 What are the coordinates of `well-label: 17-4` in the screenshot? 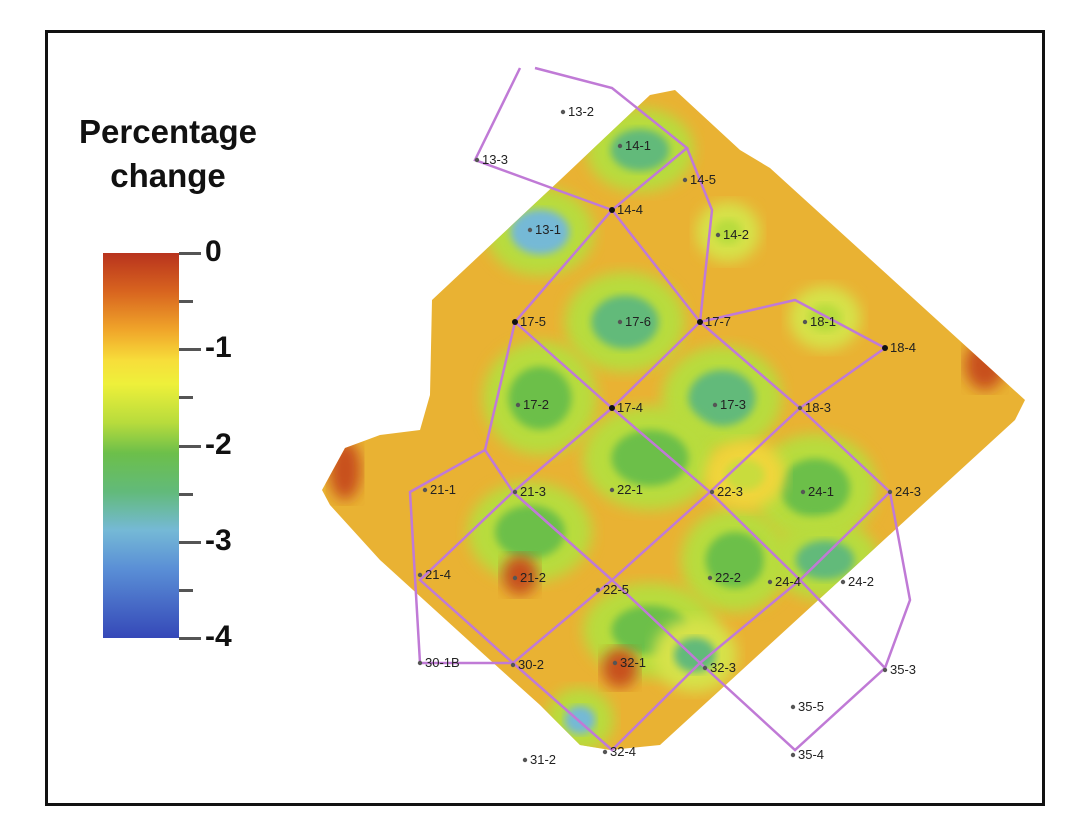 It's located at (630, 407).